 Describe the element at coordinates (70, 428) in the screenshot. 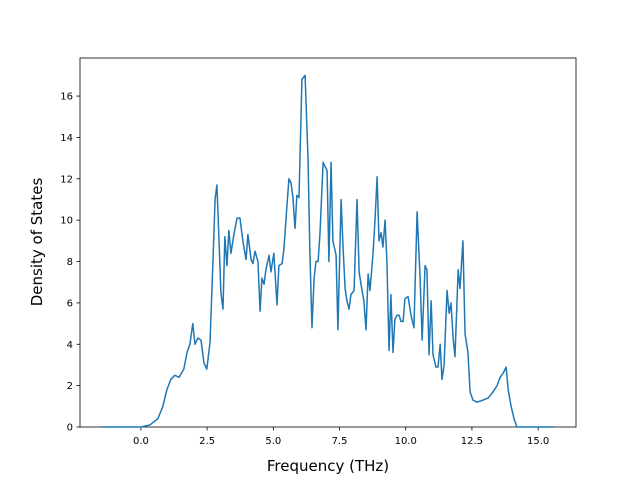

I see `y-tick-label: 0` at that location.